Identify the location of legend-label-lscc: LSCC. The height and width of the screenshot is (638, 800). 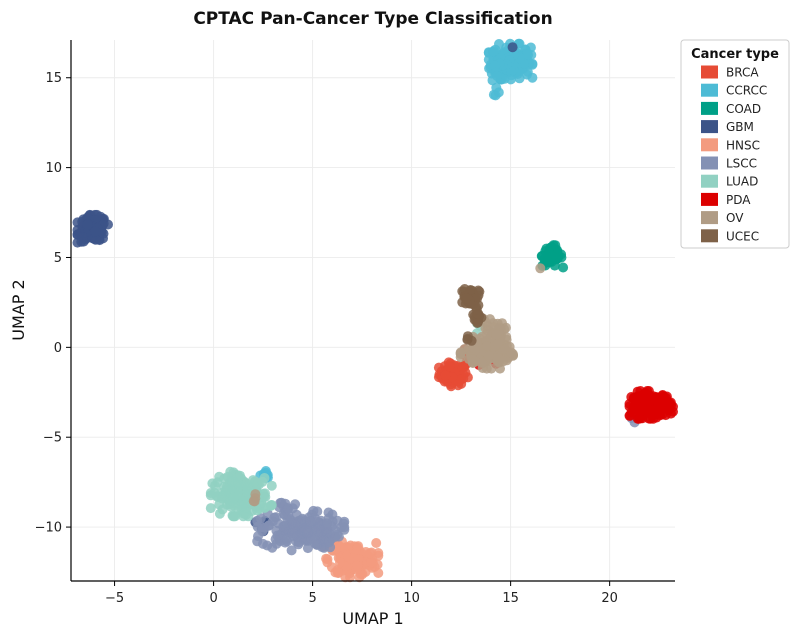
(741, 164).